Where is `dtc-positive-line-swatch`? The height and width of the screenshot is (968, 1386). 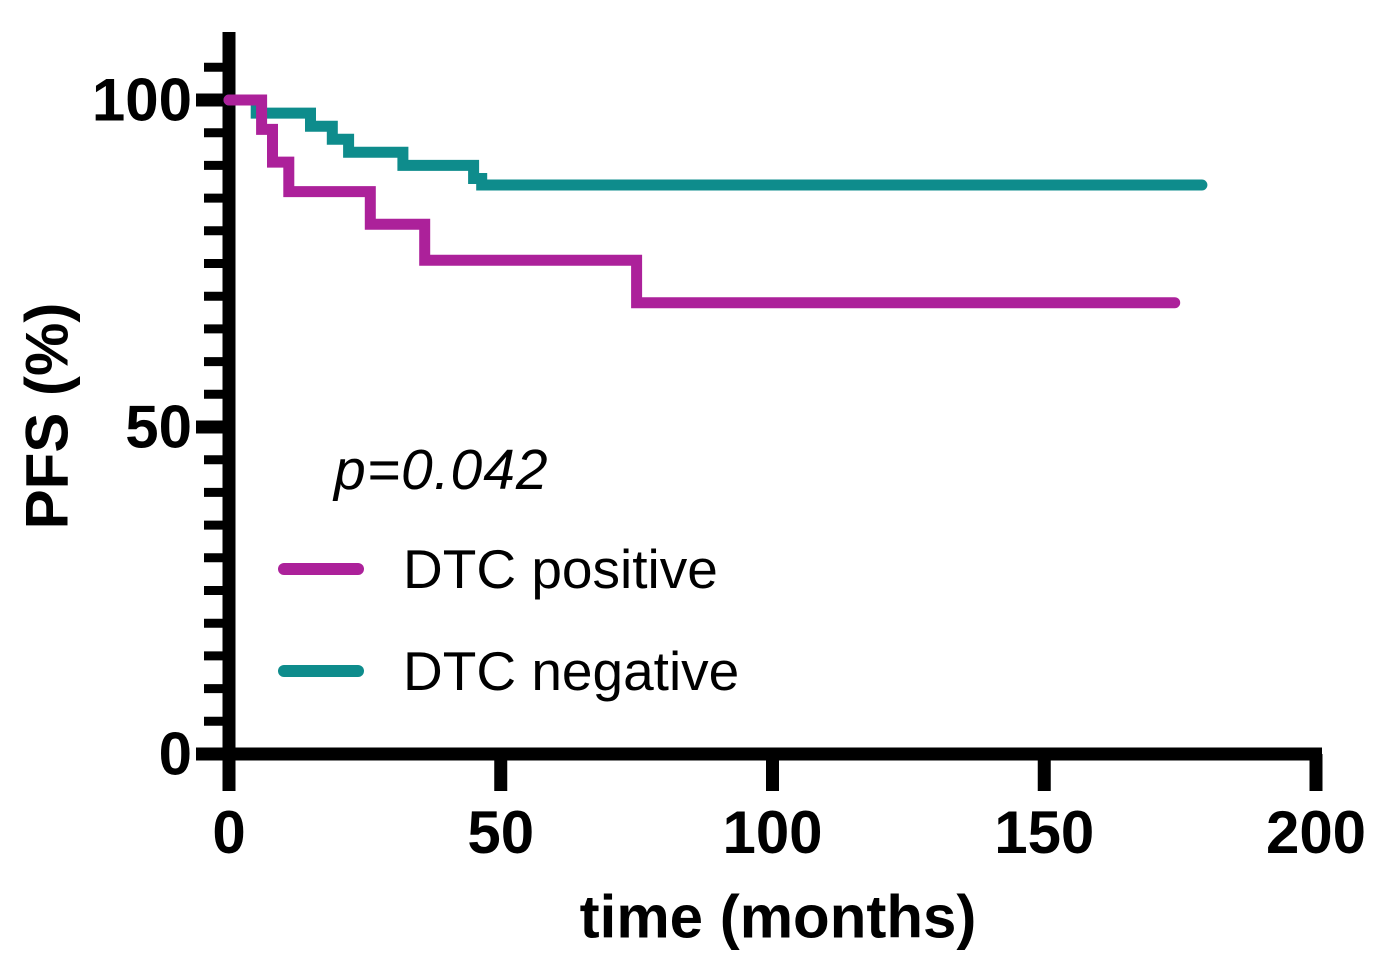
dtc-positive-line-swatch is located at coordinates (321, 569).